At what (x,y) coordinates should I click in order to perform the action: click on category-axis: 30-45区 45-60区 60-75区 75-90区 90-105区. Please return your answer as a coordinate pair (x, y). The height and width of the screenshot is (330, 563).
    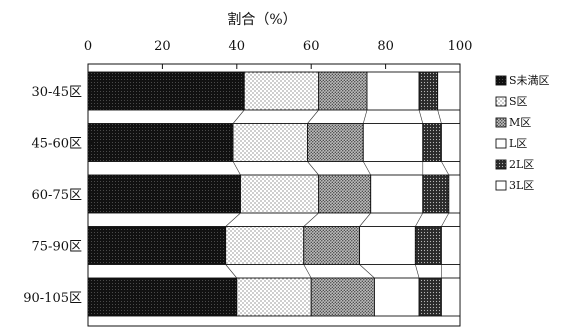
    Looking at the image, I should click on (58, 195).